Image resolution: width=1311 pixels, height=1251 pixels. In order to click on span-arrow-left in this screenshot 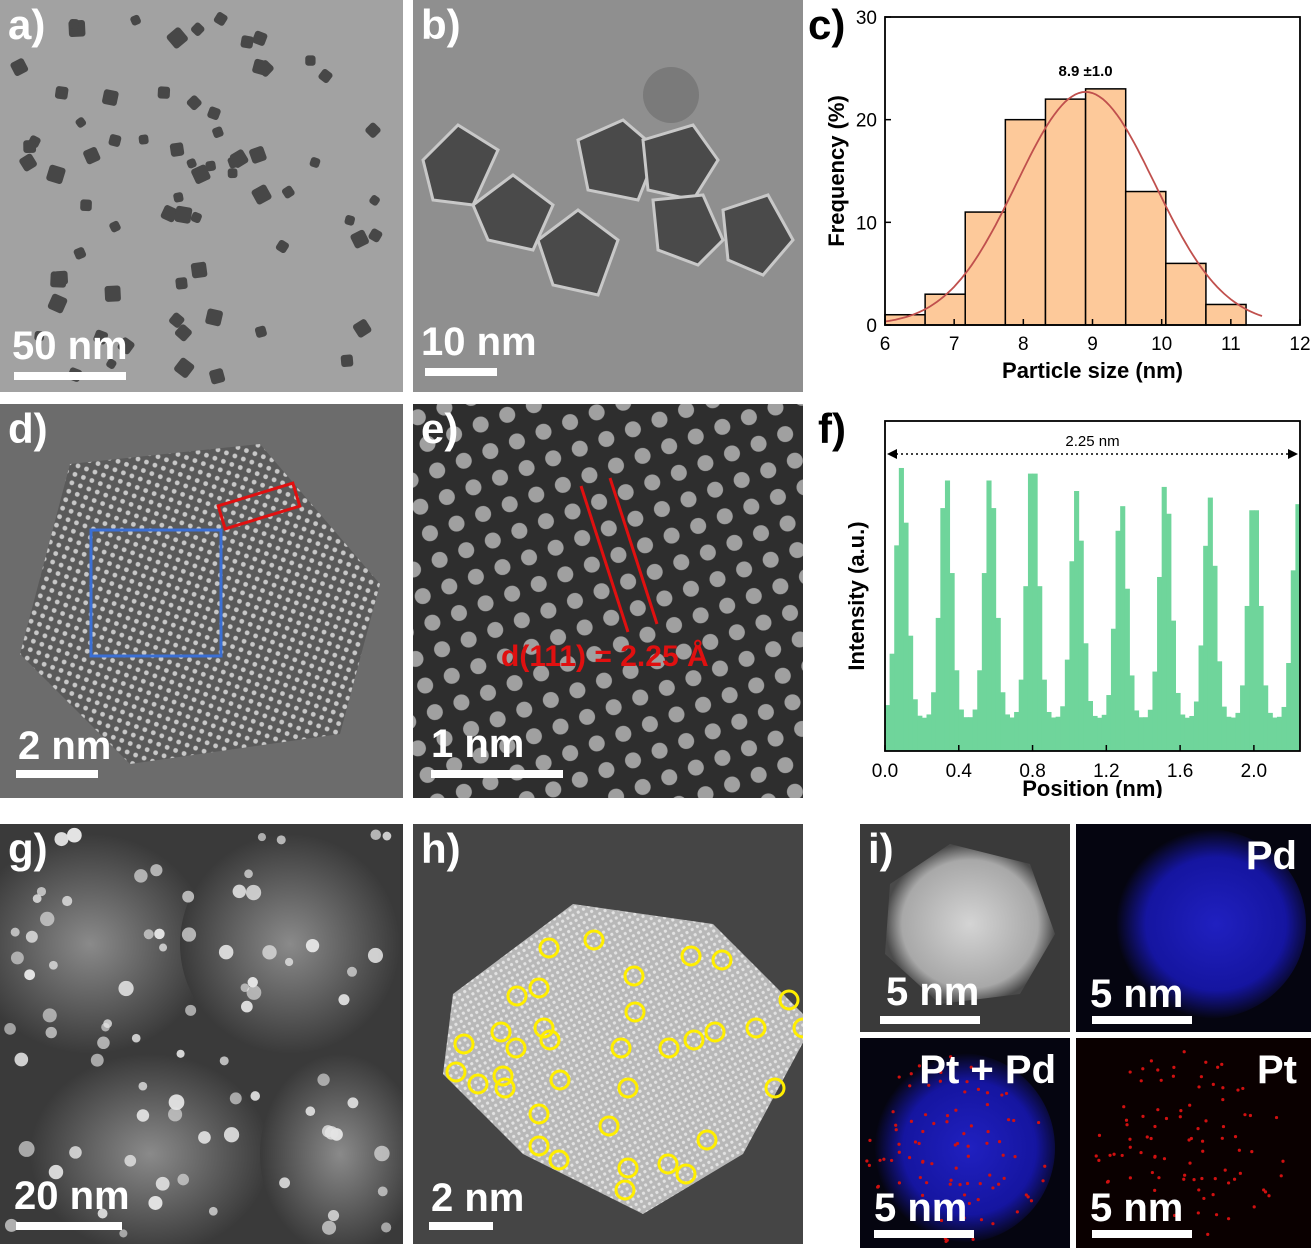, I will do `click(892, 454)`.